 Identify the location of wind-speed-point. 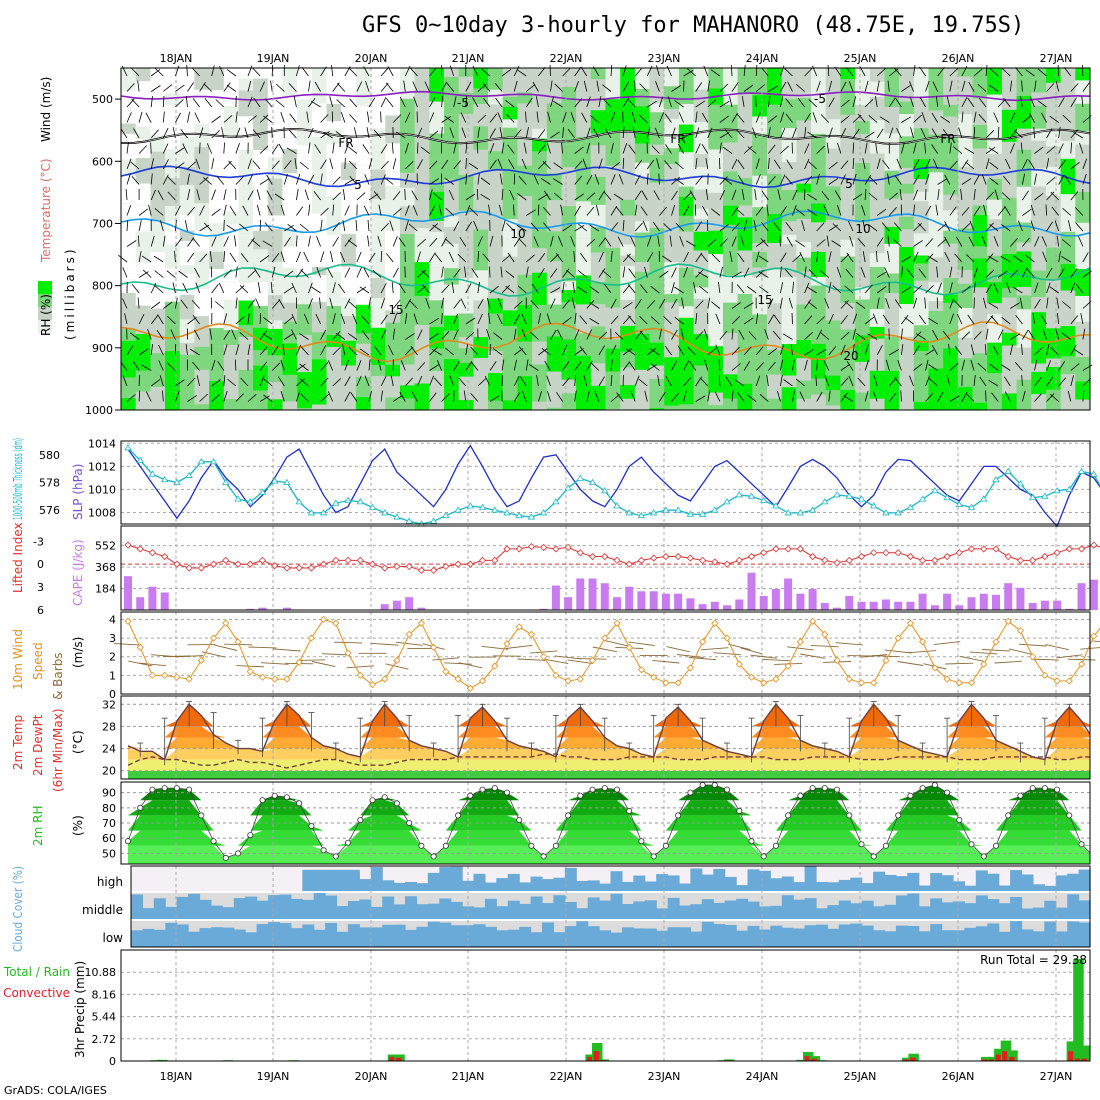
(495, 666).